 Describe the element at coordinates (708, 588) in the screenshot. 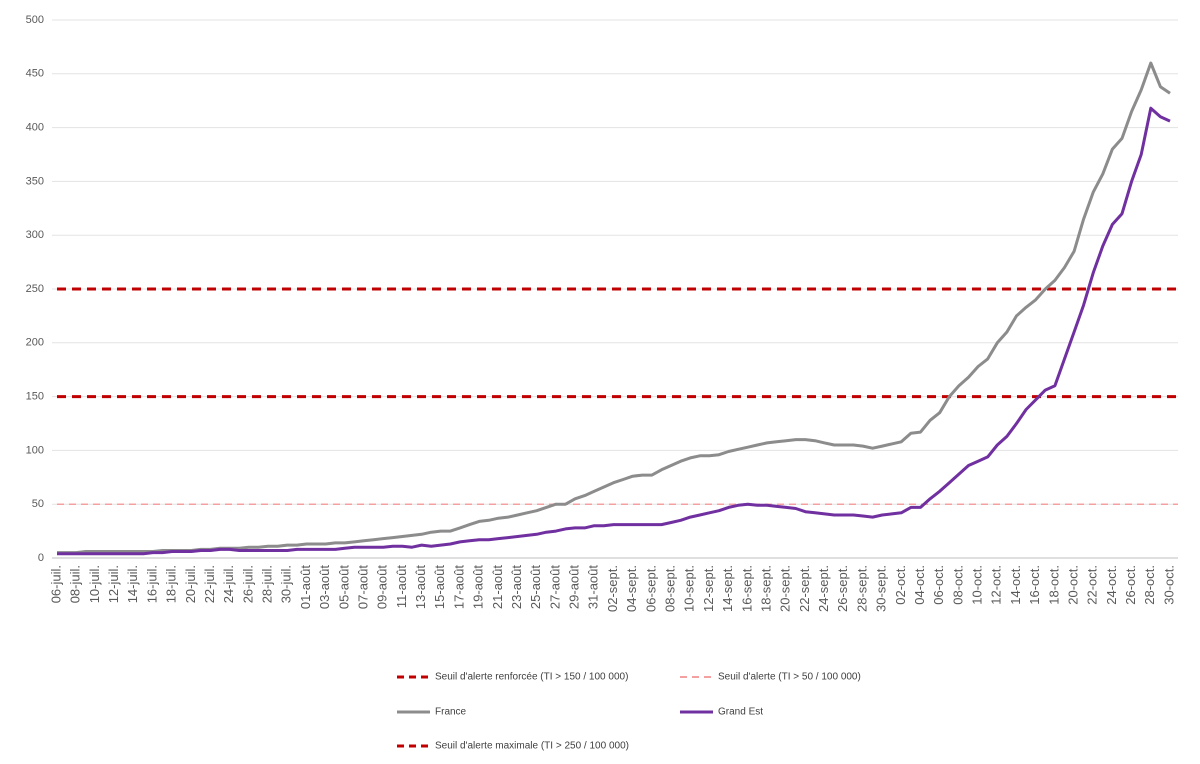

I see `x-tick-label: 12-sept.` at that location.